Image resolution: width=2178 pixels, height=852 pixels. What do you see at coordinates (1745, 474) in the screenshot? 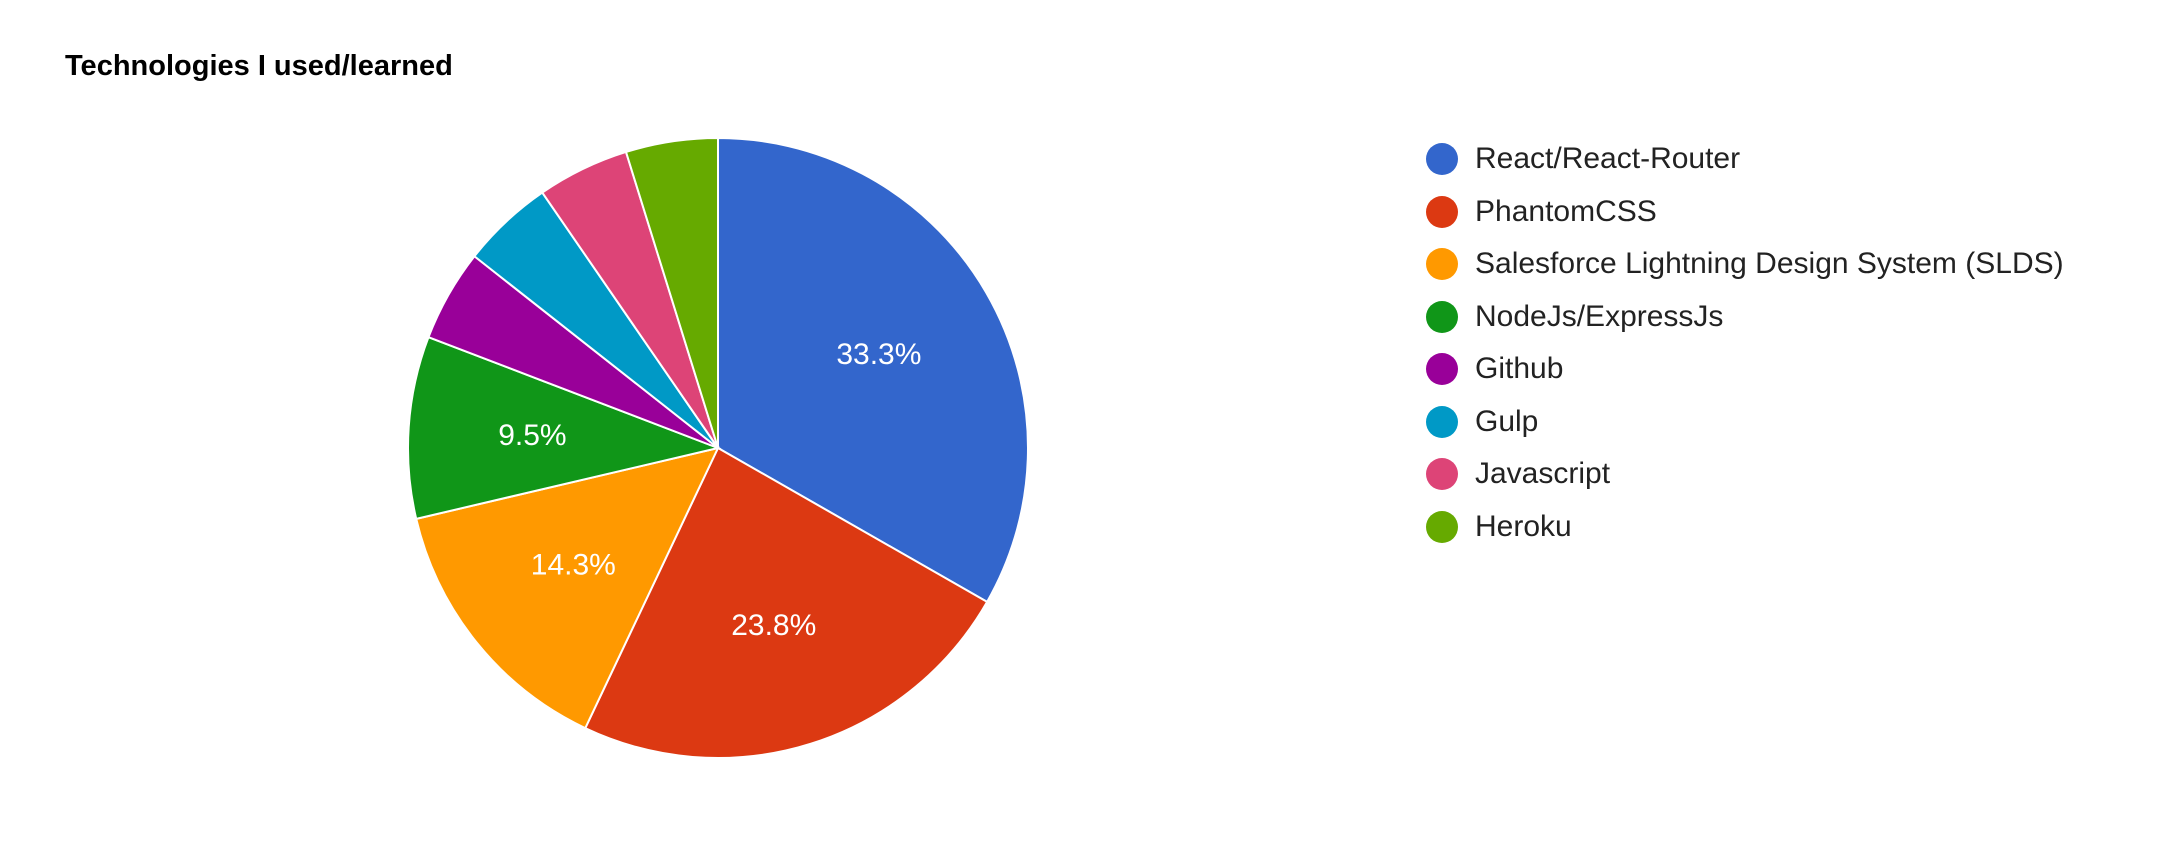
I see `legend-item-javascript: Javascript` at bounding box center [1745, 474].